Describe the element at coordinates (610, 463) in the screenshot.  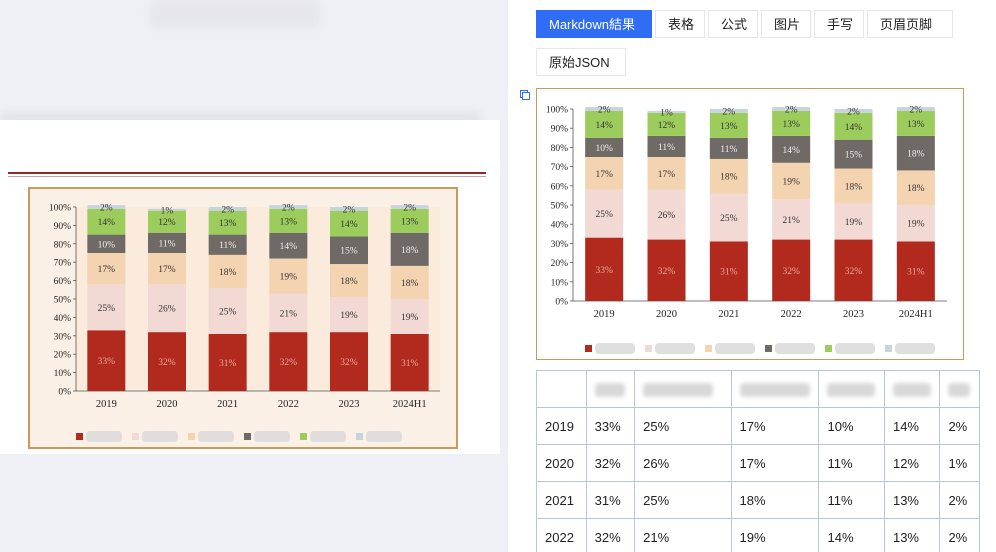
I see `table-cell: 32%` at that location.